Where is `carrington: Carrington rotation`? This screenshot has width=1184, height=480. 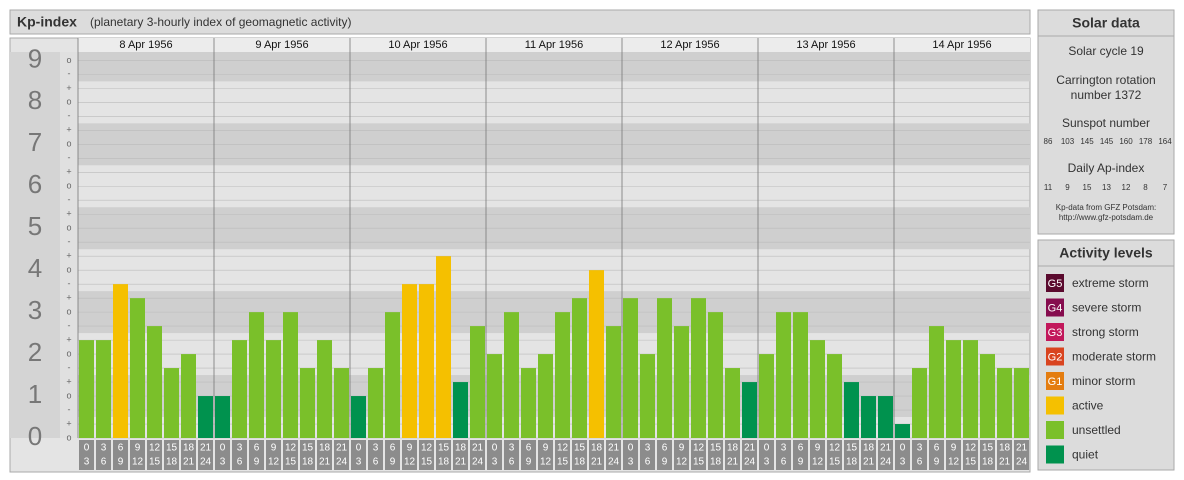 carrington: Carrington rotation is located at coordinates (1105, 80).